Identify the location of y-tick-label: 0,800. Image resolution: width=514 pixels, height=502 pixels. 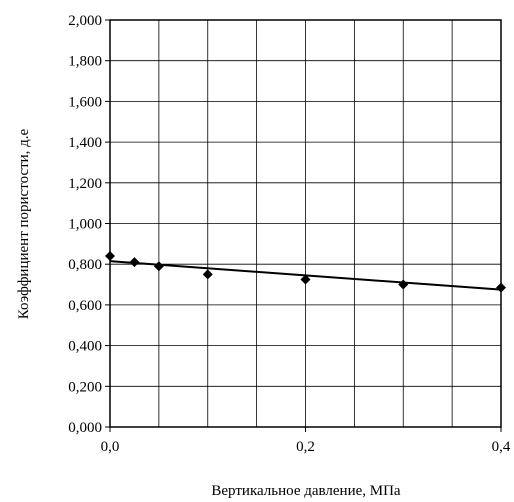
(85, 265).